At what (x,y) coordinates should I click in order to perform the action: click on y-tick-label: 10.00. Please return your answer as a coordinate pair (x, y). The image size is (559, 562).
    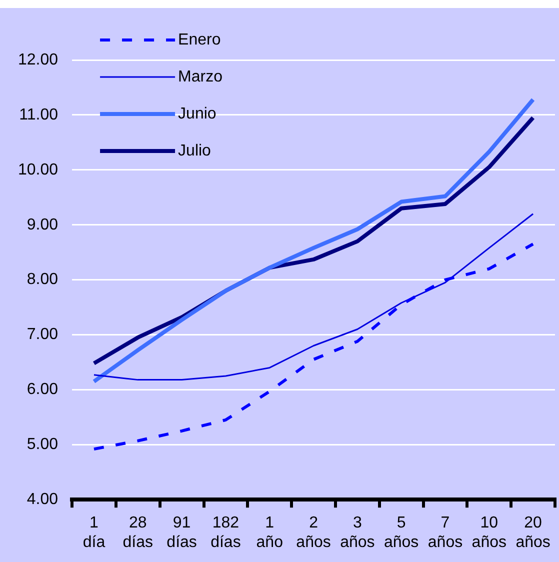
    Looking at the image, I should click on (38, 169).